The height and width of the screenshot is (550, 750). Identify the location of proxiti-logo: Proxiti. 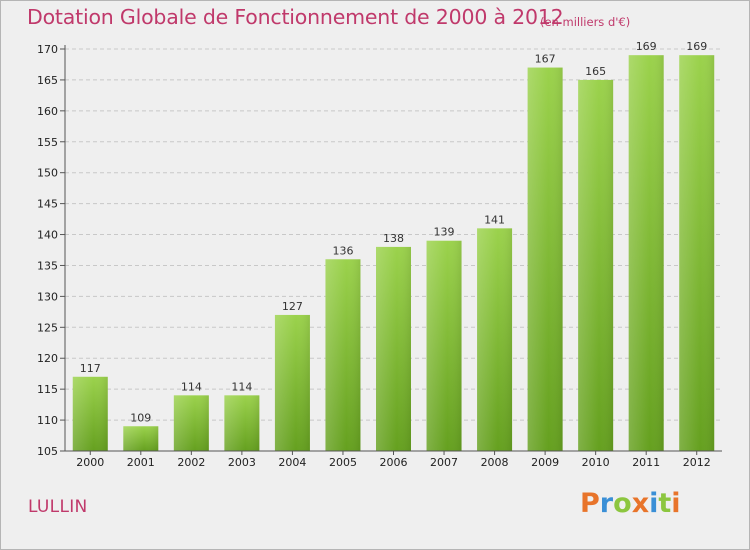
(630, 503).